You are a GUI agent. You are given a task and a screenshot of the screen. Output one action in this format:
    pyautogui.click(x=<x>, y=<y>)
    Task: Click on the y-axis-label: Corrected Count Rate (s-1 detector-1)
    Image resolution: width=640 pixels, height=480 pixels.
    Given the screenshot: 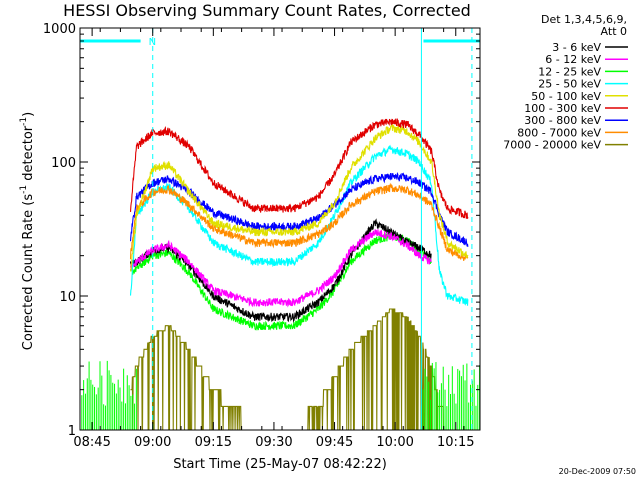 What is the action you would take?
    pyautogui.click(x=27, y=231)
    